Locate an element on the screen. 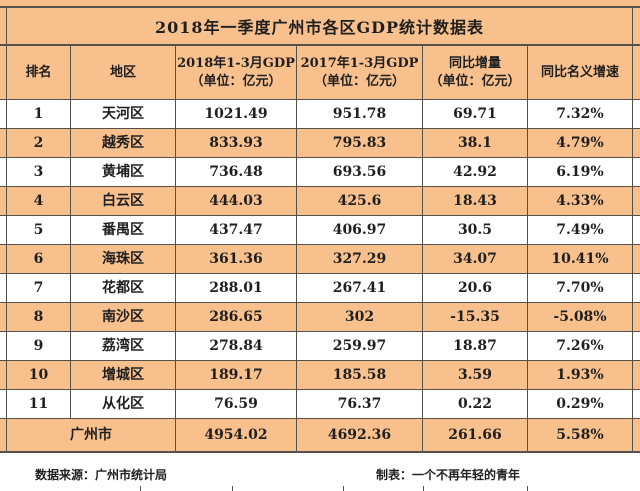  cell-district: 花都区 is located at coordinates (122, 288).